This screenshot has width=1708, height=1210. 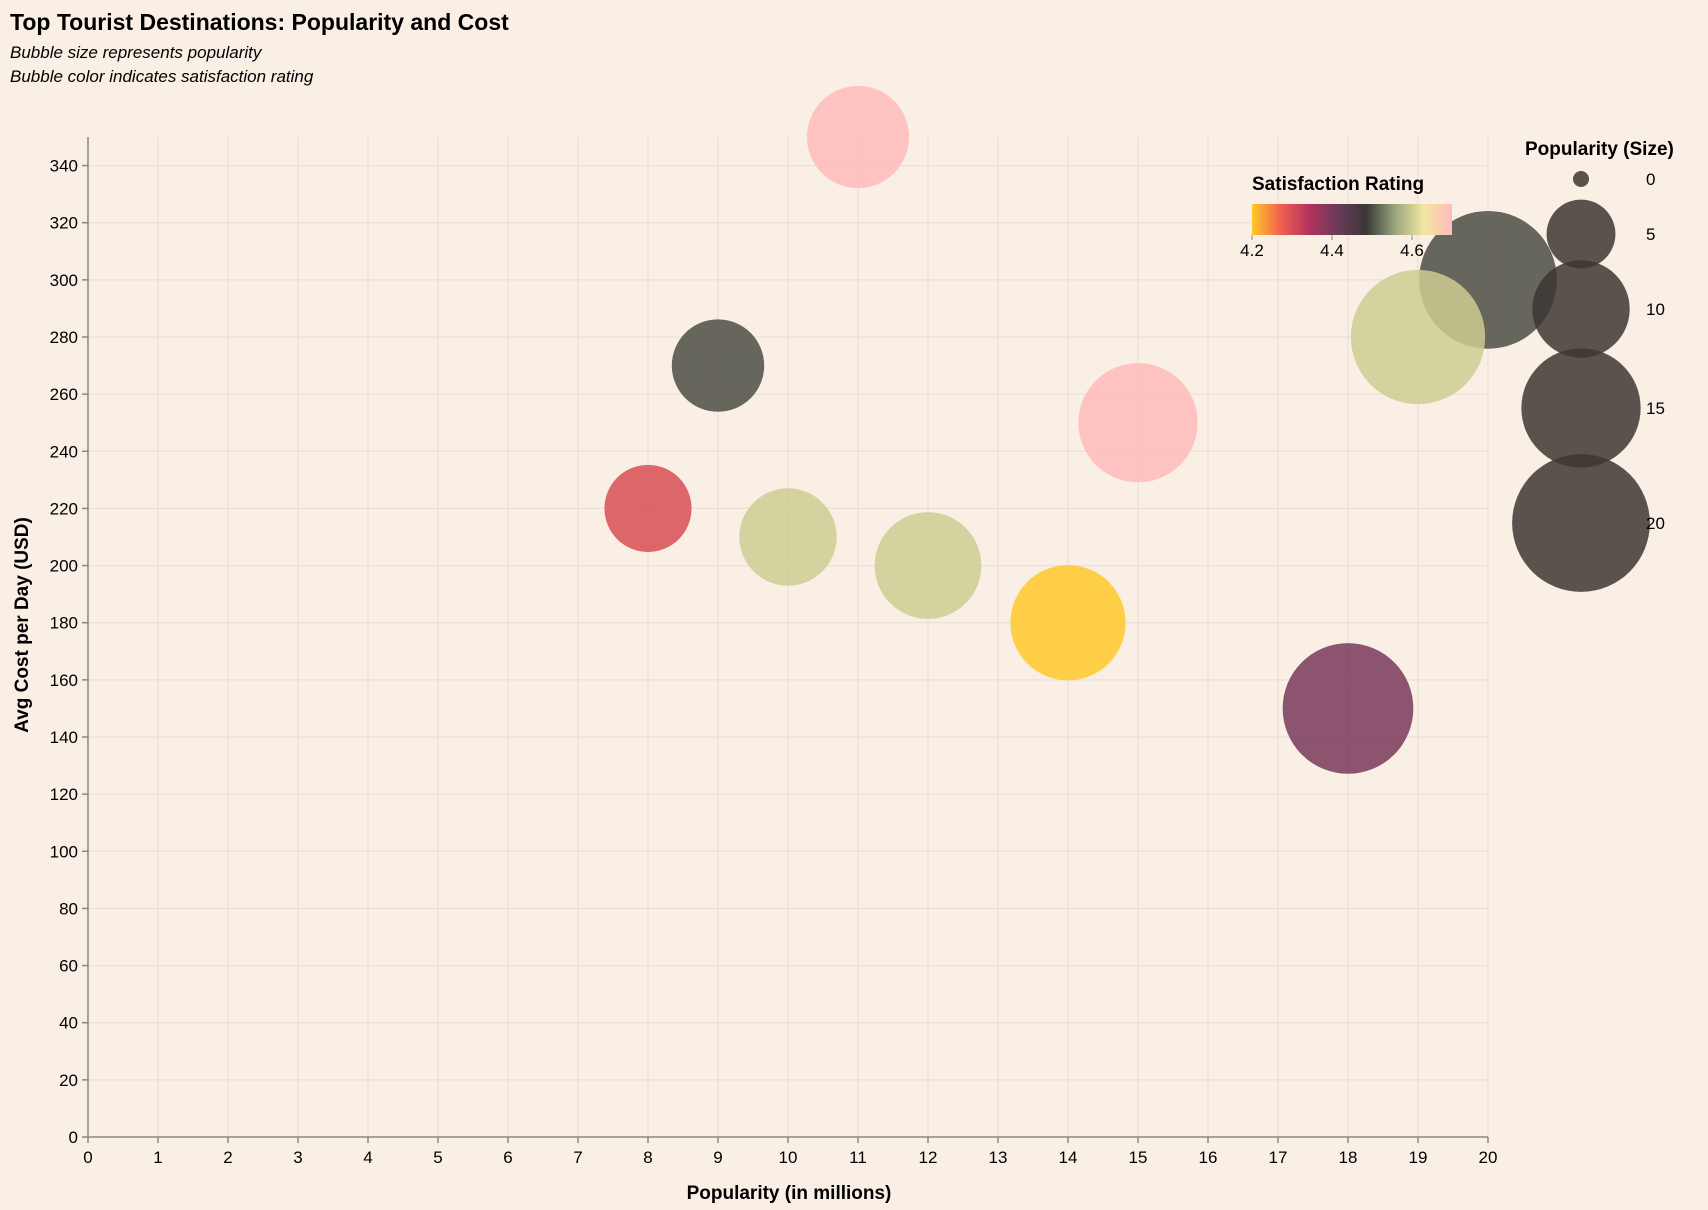 I want to click on y-tick-label: 0, so click(x=73, y=1137).